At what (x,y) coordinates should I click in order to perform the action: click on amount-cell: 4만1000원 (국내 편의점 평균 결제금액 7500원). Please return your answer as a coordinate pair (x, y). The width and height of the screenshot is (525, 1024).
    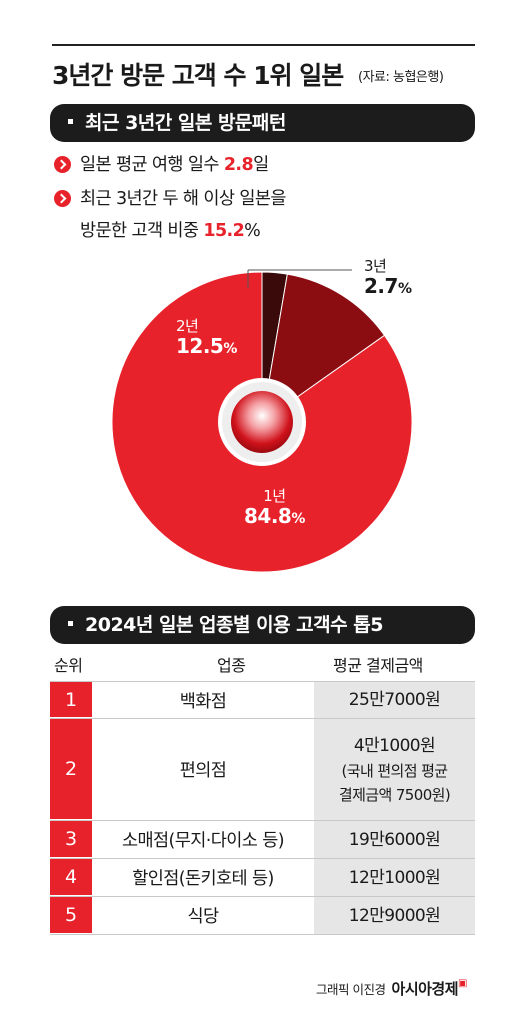
    Looking at the image, I should click on (394, 769).